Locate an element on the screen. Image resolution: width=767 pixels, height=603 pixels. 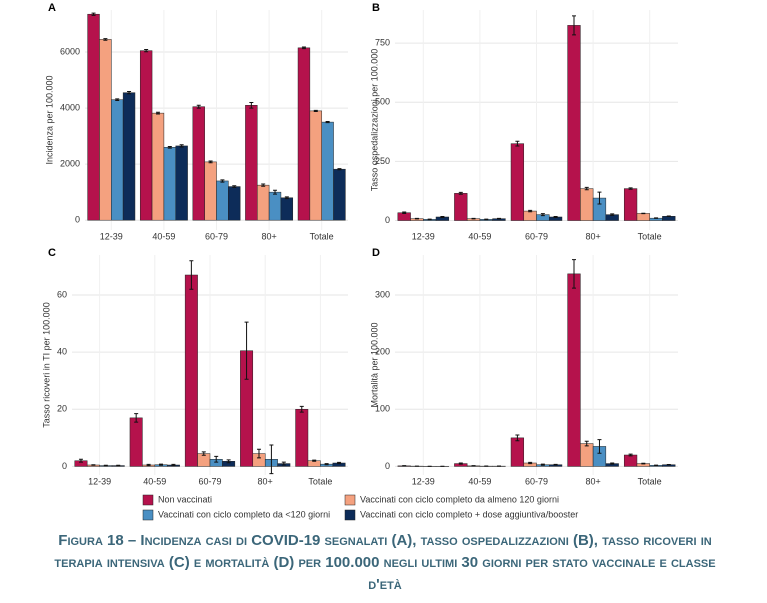
y-tick-label: 300 is located at coordinates (382, 294).